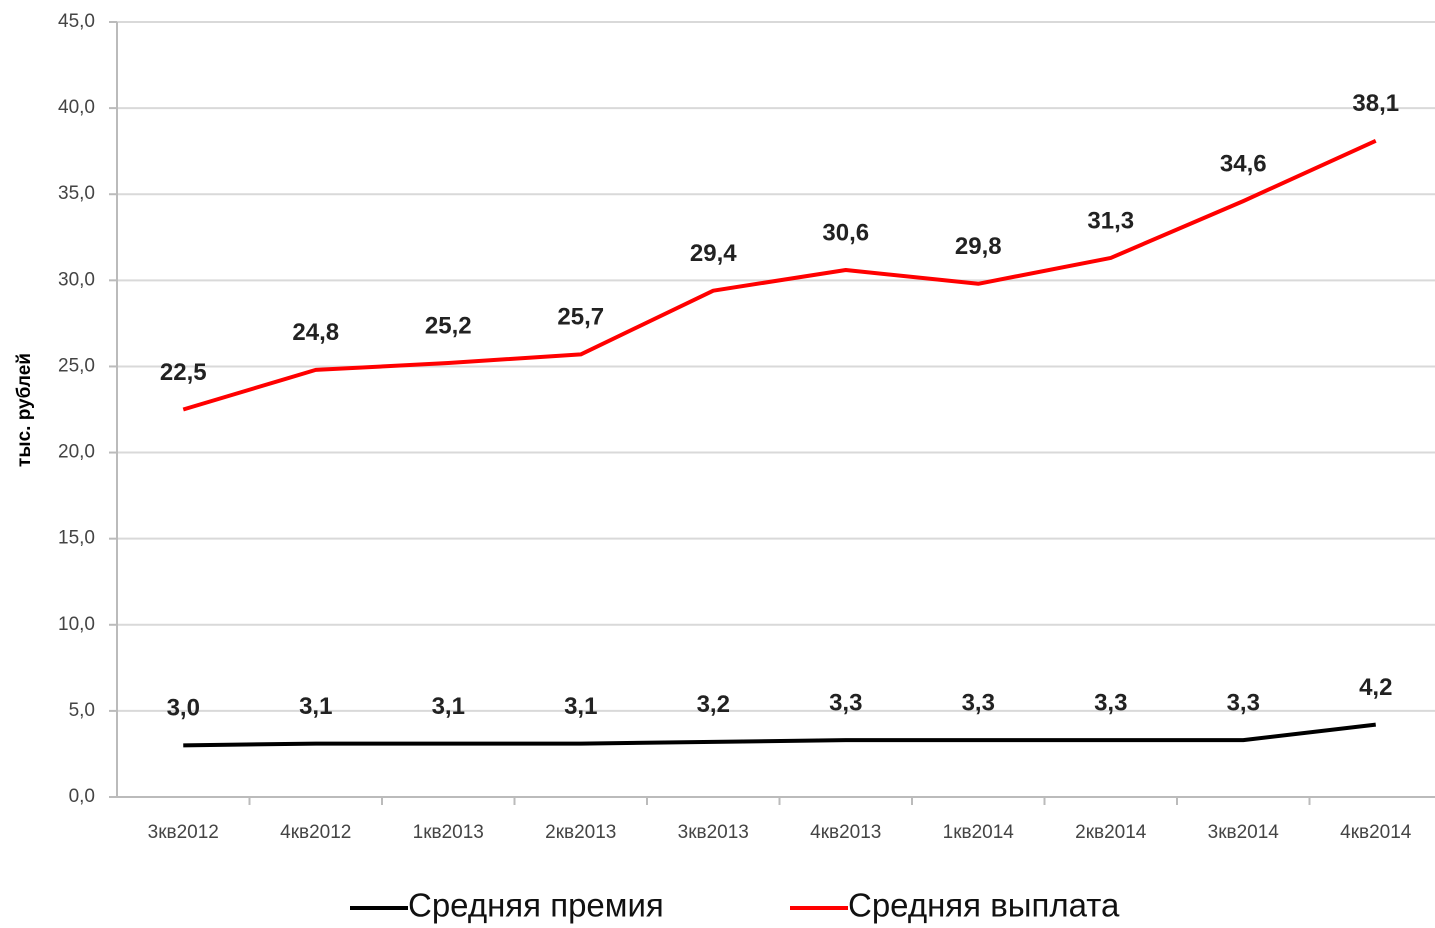 This screenshot has width=1435, height=928. Describe the element at coordinates (183, 372) in the screenshot. I see `data-label: 22,5` at that location.